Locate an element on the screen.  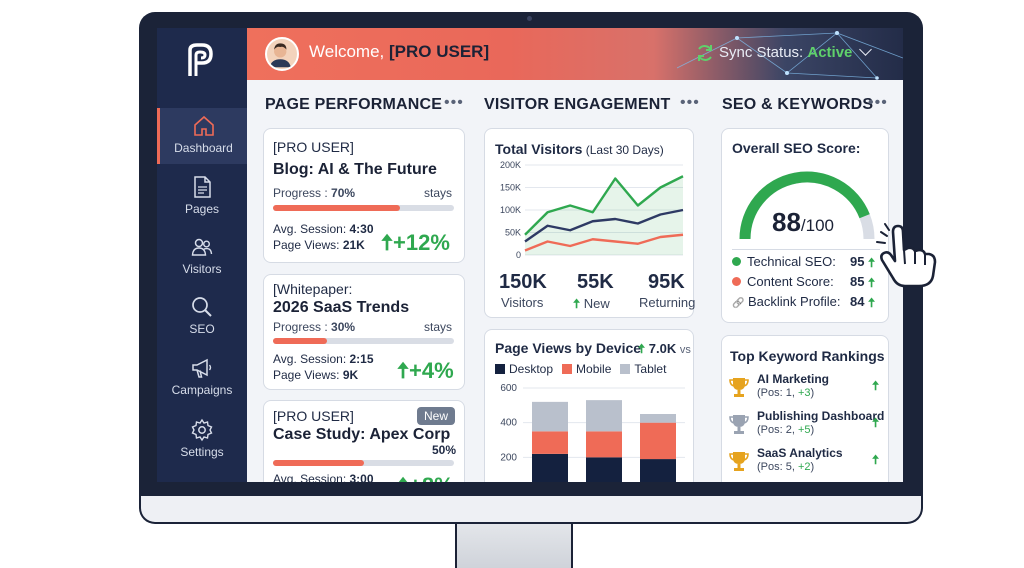
sidebar-item-dashboard: Dashboard is located at coordinates (202, 136).